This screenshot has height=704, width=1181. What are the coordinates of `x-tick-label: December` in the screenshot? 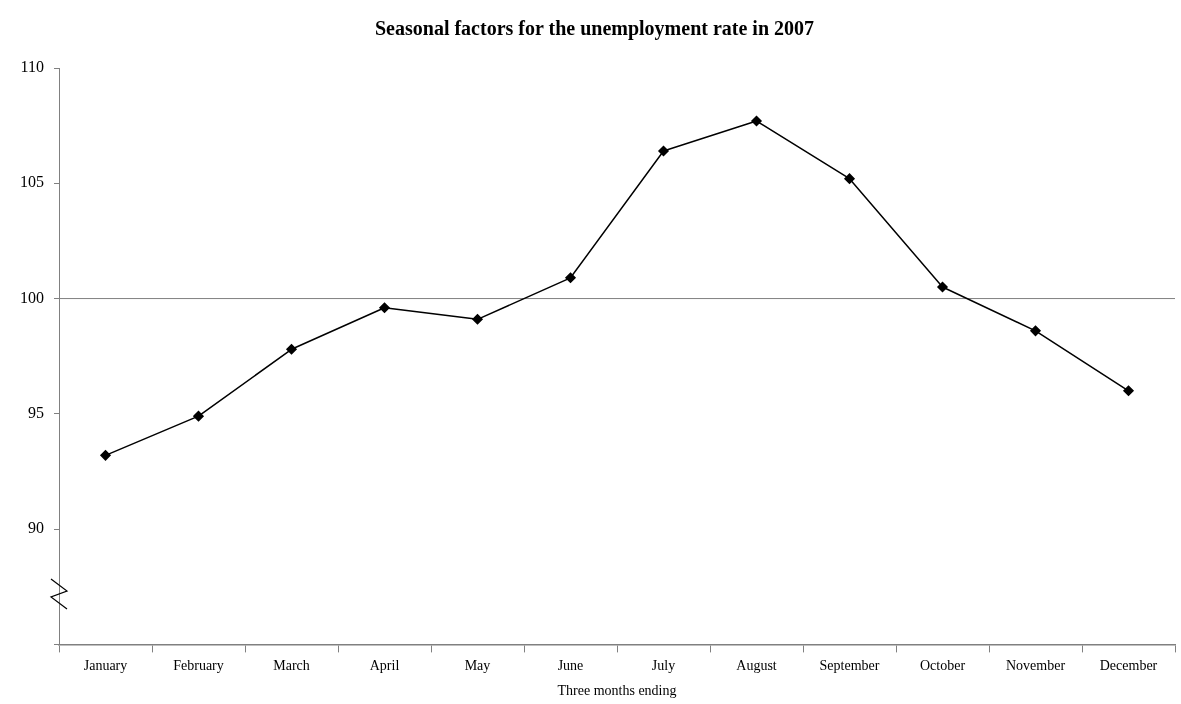 It's located at (1128, 666).